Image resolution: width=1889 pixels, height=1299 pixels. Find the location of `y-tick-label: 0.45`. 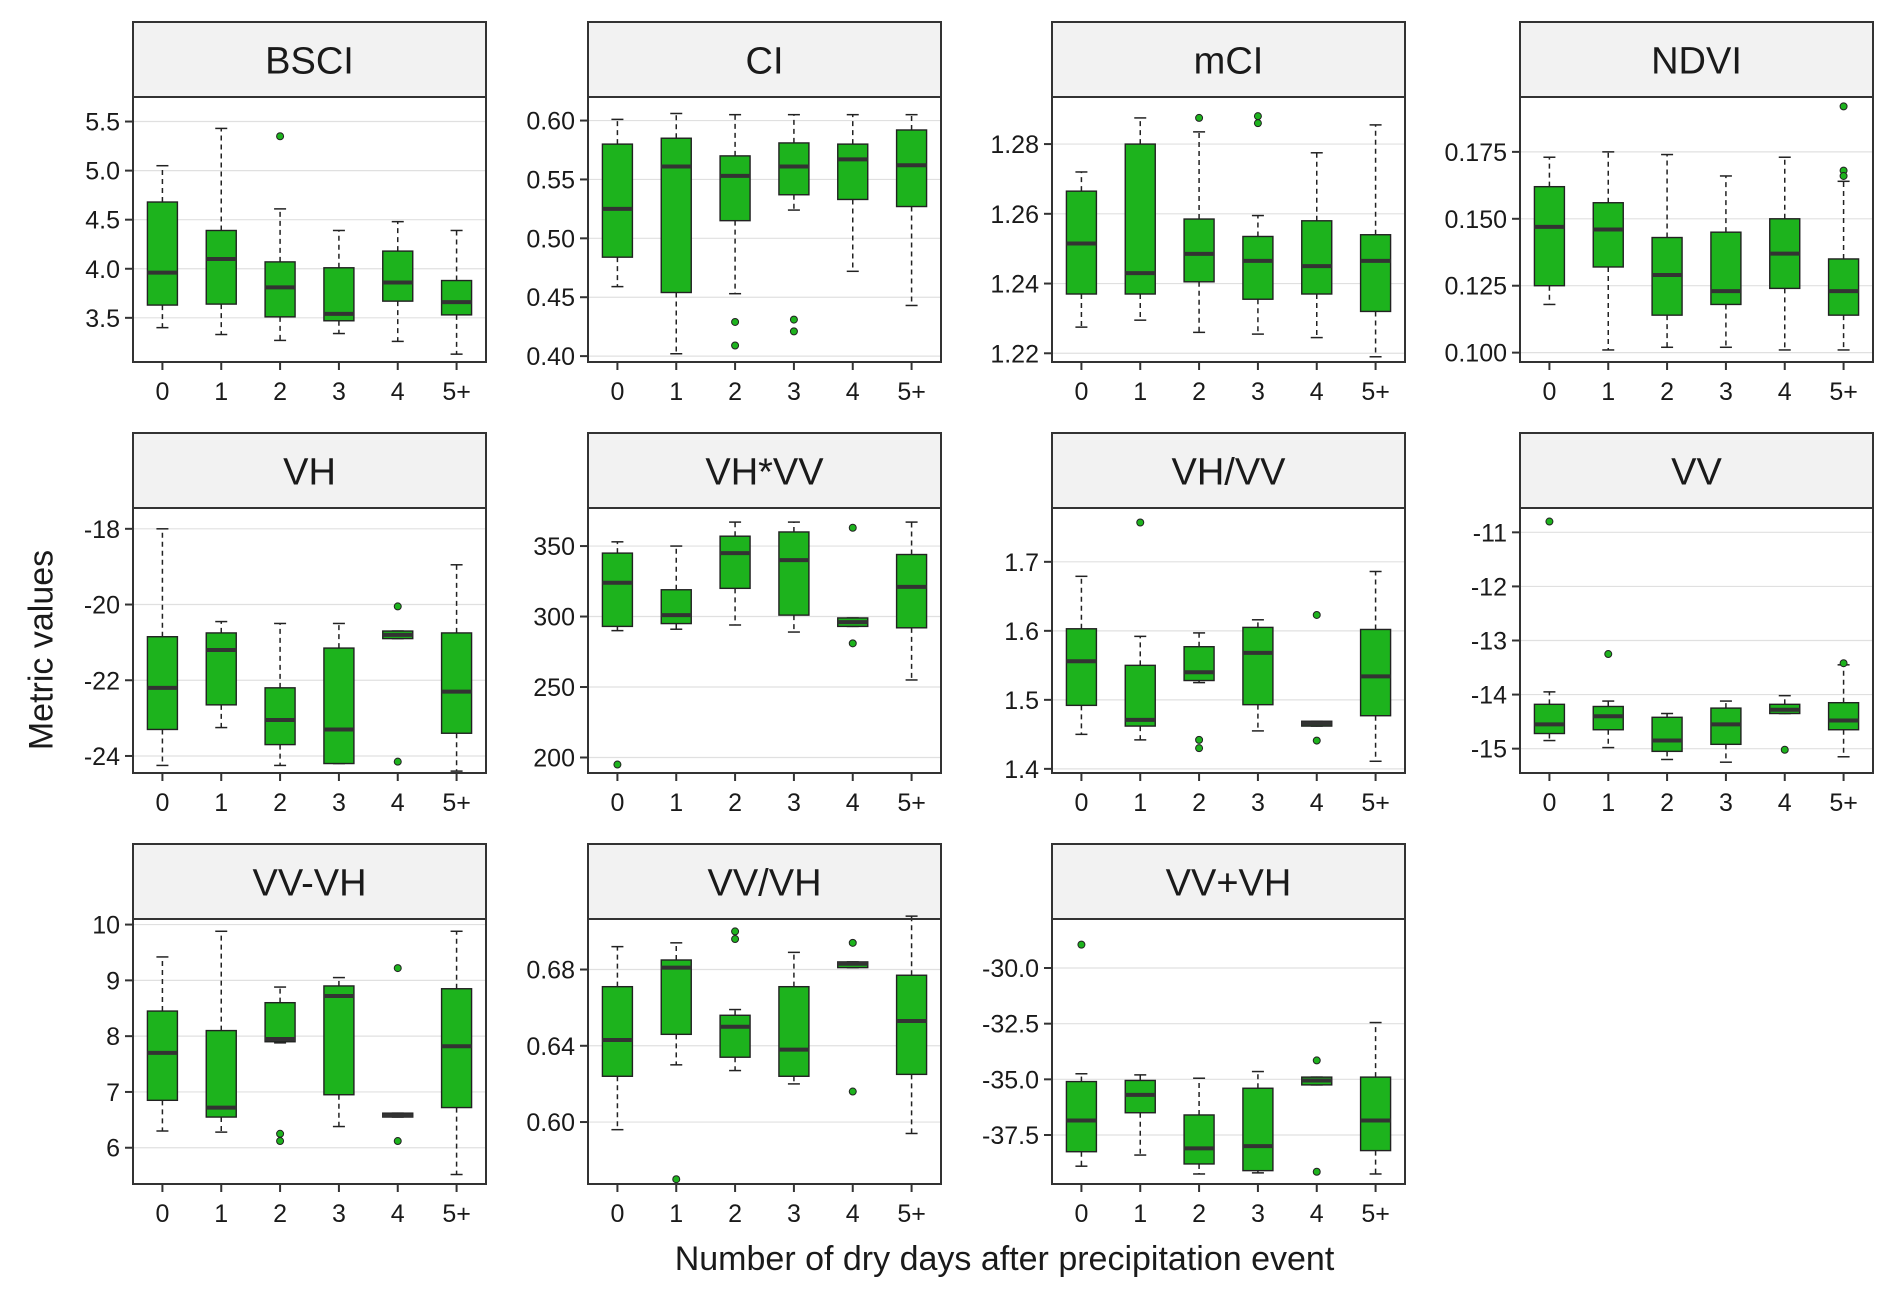

y-tick-label: 0.45 is located at coordinates (550, 298).